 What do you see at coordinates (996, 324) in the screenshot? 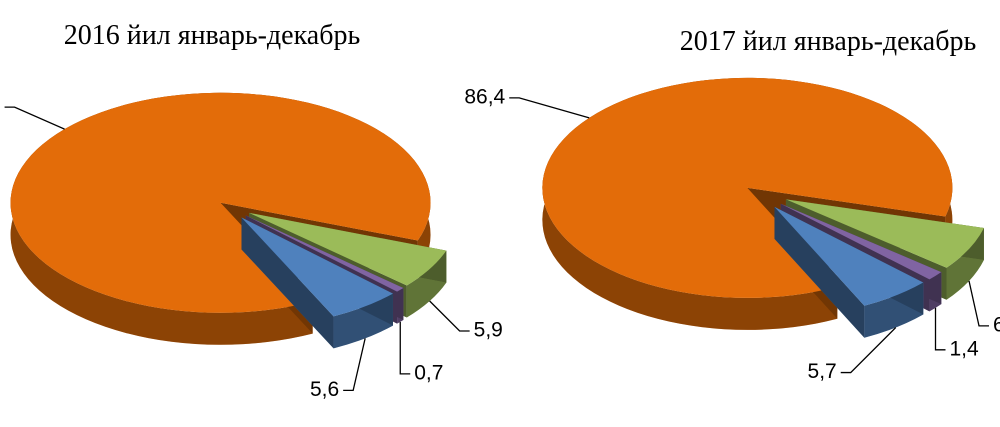
I see `data-label: 6,5` at bounding box center [996, 324].